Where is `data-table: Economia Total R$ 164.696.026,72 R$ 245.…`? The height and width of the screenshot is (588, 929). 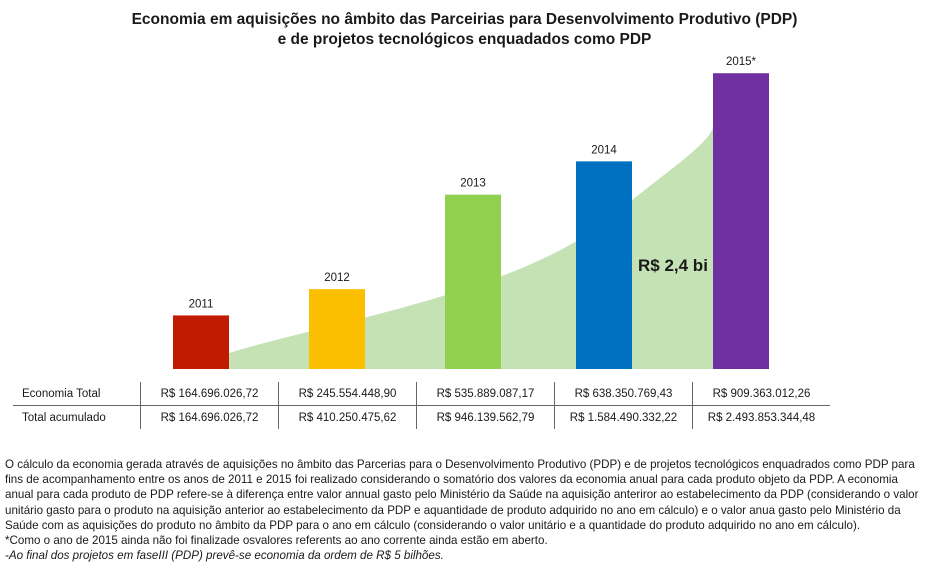
data-table: Economia Total R$ 164.696.026,72 R$ 245.… is located at coordinates (421, 405).